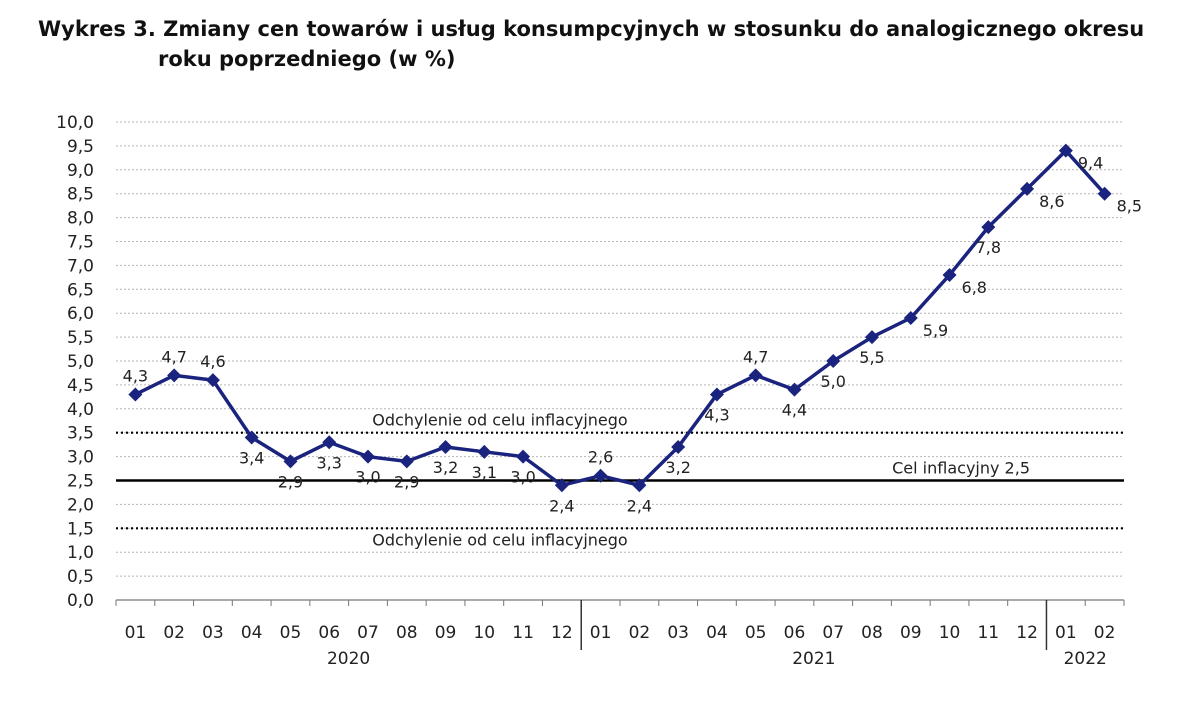 This screenshot has width=1200, height=710. What do you see at coordinates (80, 266) in the screenshot?
I see `y-tick-label: 7,0` at bounding box center [80, 266].